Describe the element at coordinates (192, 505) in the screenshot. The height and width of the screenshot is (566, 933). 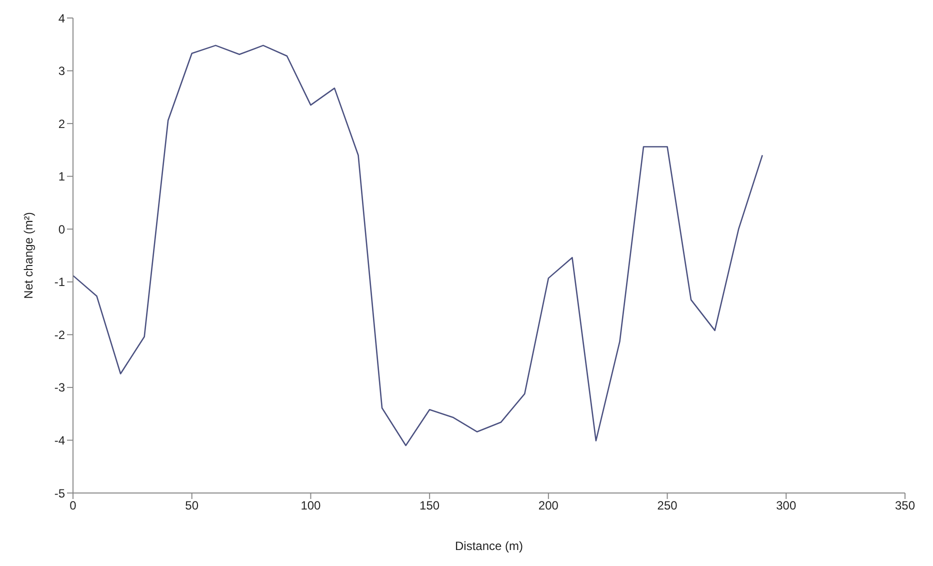
I see `x-tick-label: 50` at that location.